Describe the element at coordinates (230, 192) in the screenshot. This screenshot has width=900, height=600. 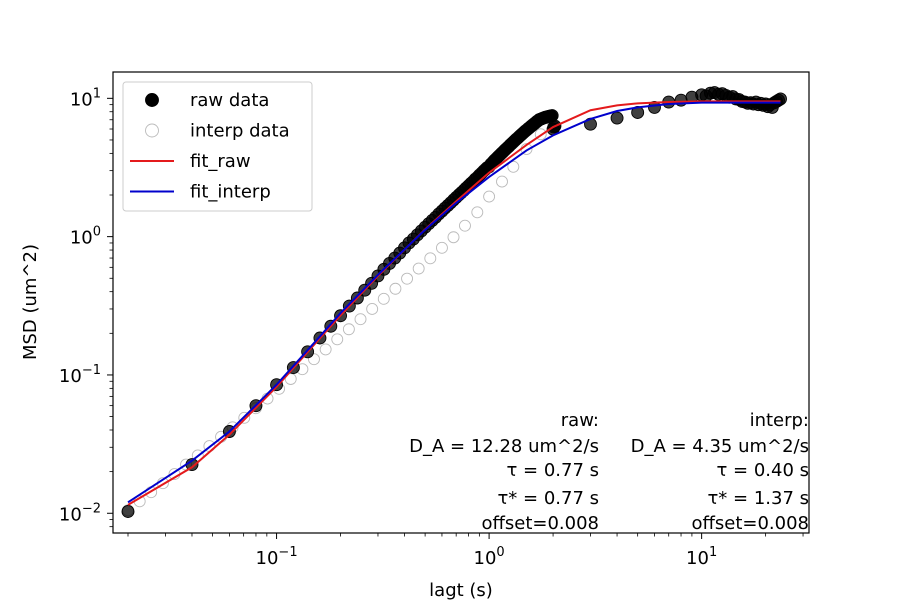
I see `legend-label: fit_interp` at that location.